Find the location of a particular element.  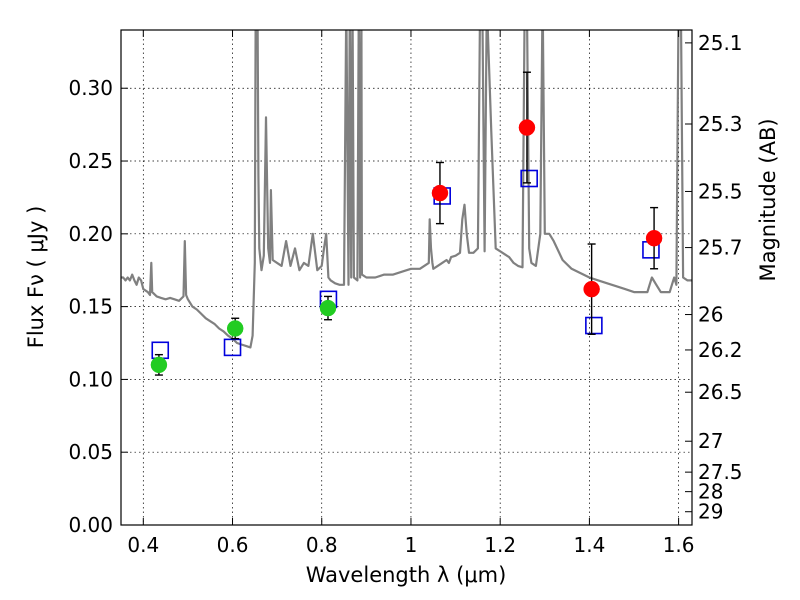

y2-tick-label: 29 is located at coordinates (710, 512).